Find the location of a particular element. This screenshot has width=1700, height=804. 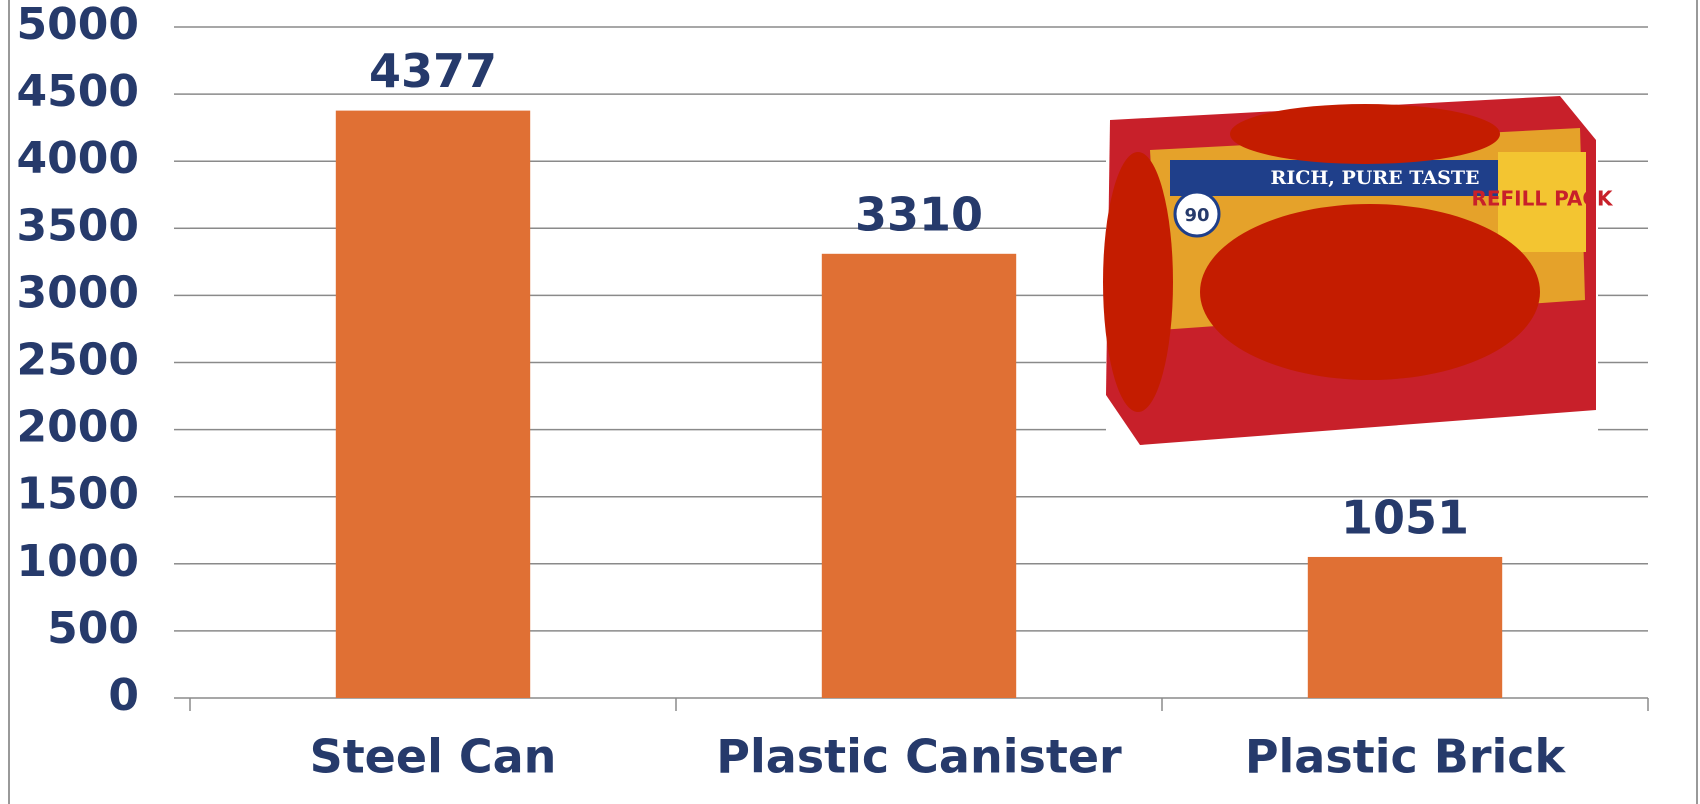

y-tick-label: 4000 is located at coordinates (78, 158).